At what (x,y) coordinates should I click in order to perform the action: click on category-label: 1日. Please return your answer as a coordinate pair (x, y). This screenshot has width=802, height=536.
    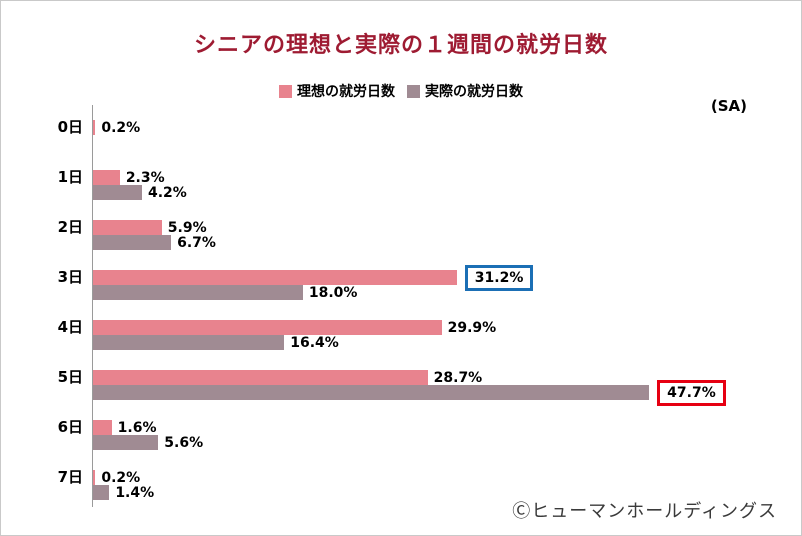
    Looking at the image, I should click on (70, 177).